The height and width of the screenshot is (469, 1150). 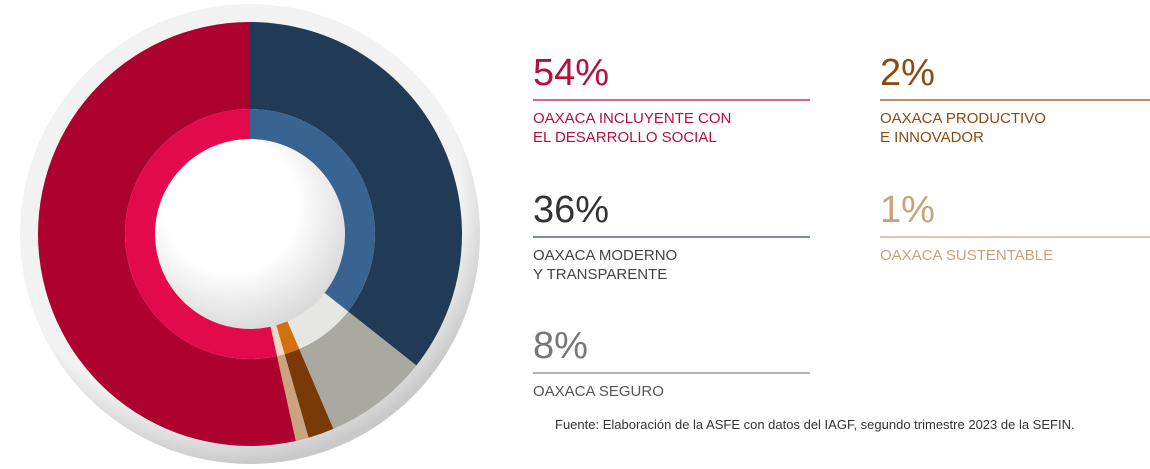 I want to click on category-label: EL DESARROLLO SOCIAL, so click(x=625, y=137).